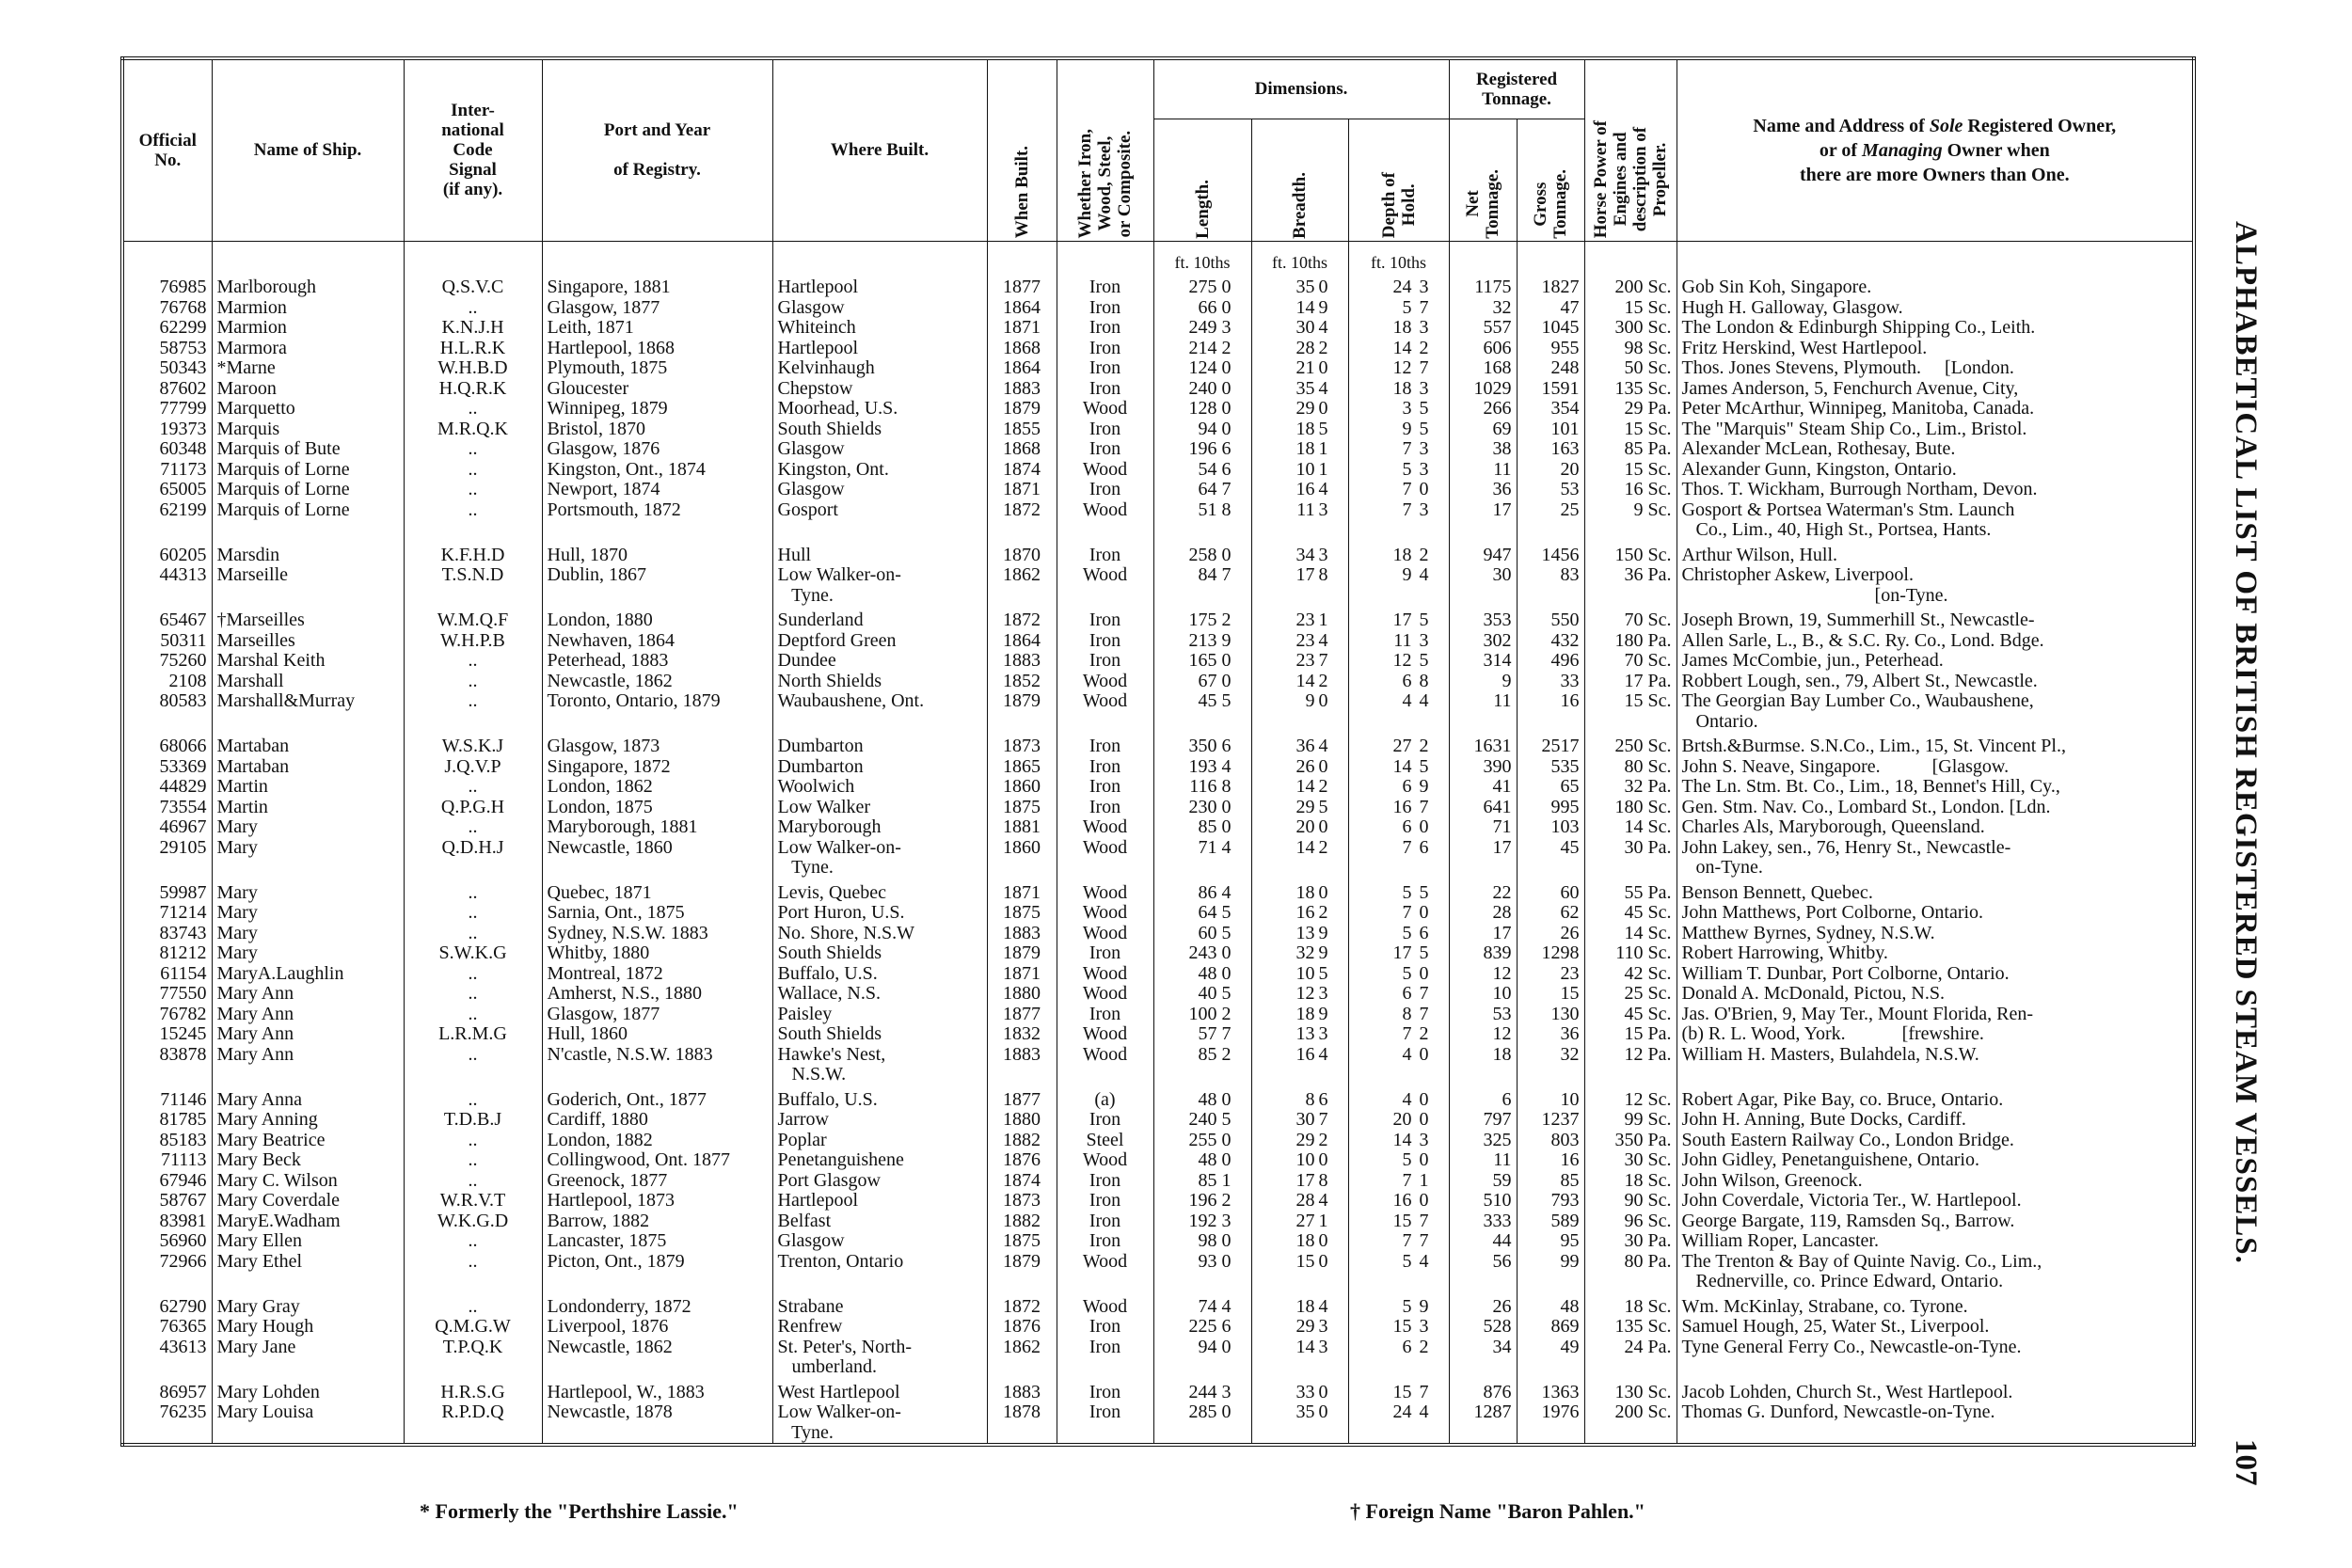  I want to click on breadth-cell: 18 9, so click(1299, 1014).